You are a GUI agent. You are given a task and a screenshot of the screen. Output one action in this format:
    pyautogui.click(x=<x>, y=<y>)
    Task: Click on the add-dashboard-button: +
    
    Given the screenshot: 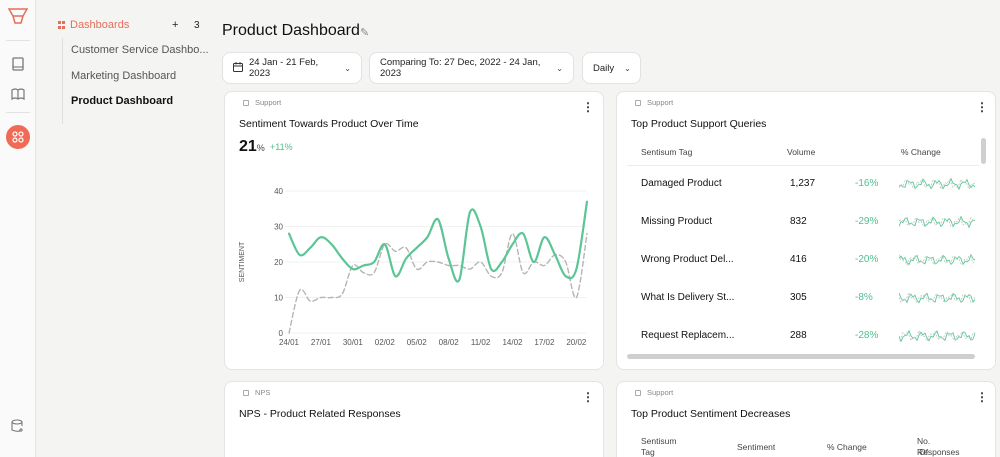 What is the action you would take?
    pyautogui.click(x=175, y=25)
    